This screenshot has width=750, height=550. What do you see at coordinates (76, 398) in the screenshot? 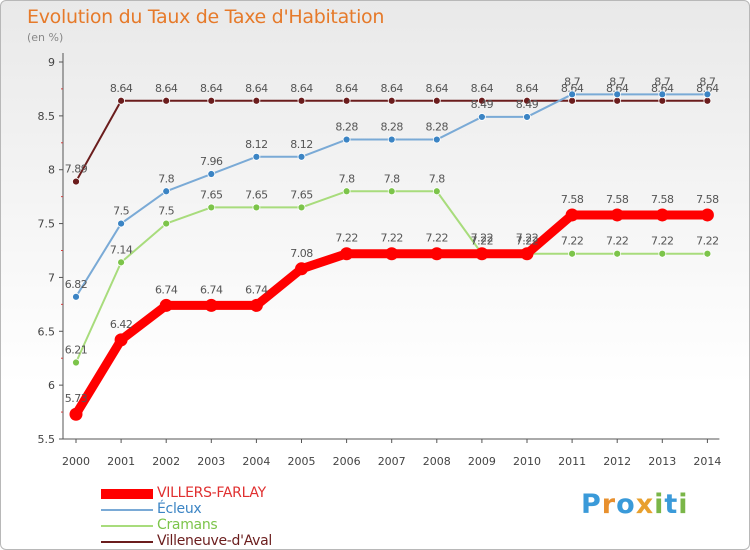
I see `data-label-villers-farlay: 5.73` at bounding box center [76, 398].